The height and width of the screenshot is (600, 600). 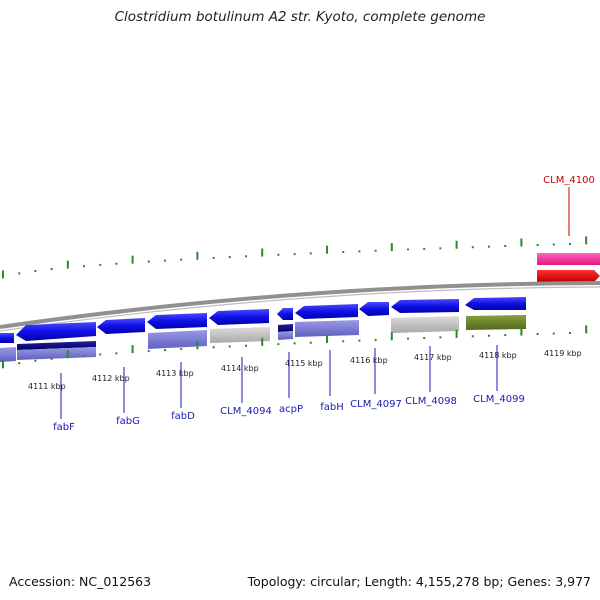 I want to click on gene-arrow-fabH, so click(x=326, y=311).